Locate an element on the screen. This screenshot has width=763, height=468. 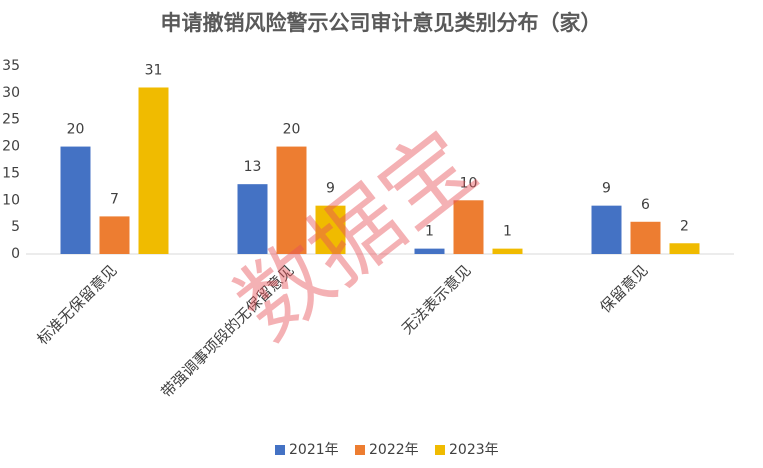
y-tick-label: 30 is located at coordinates (11, 93).